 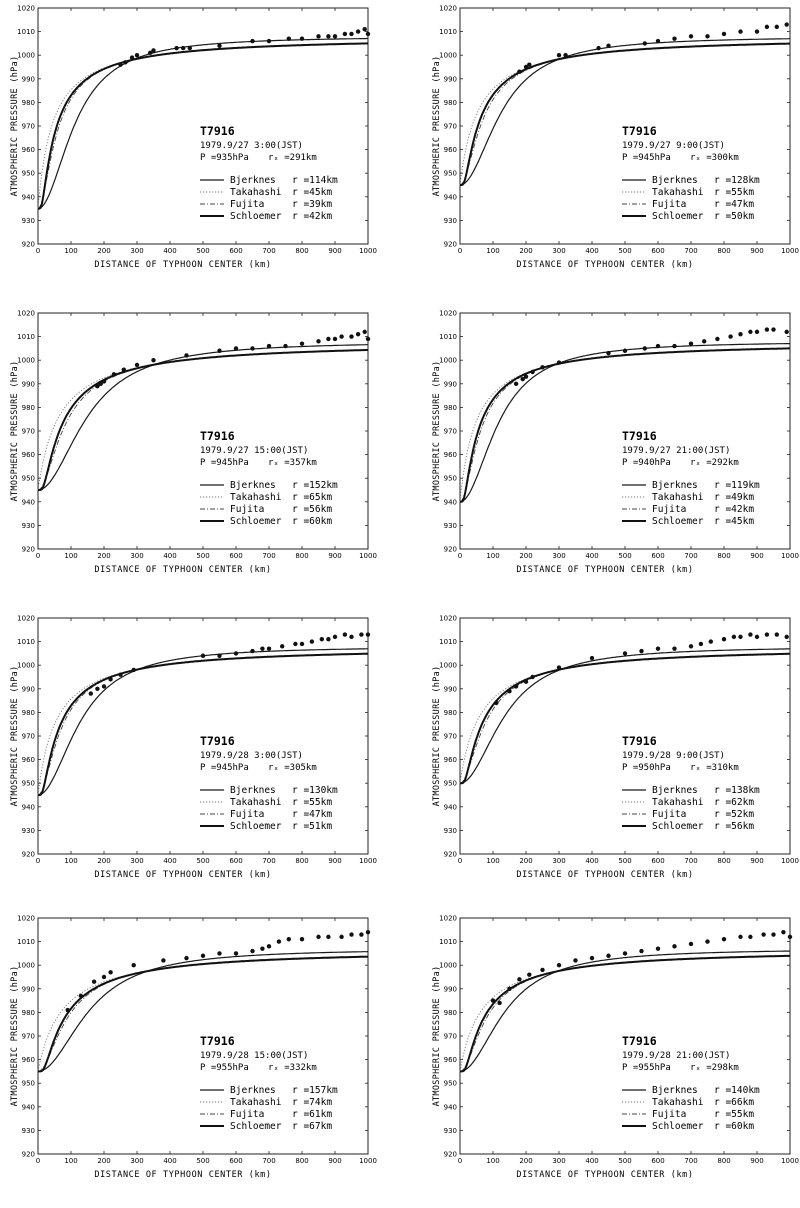 What do you see at coordinates (251, 756) in the screenshot?
I see `observation-time: 1979.9/28 3:00(JST)` at bounding box center [251, 756].